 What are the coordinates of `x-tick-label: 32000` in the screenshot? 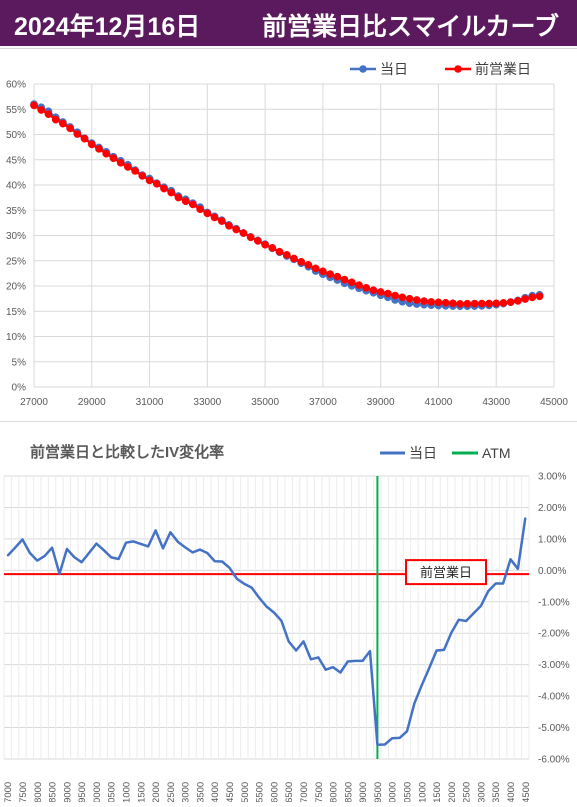 It's located at (156, 792).